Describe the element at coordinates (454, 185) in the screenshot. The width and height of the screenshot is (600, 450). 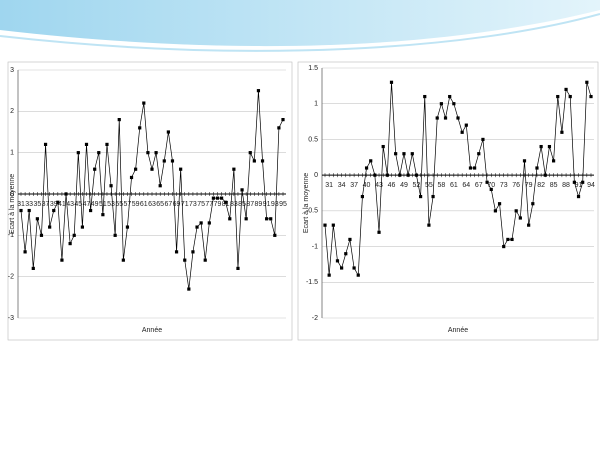
I see `x-tick-label: 61` at that location.